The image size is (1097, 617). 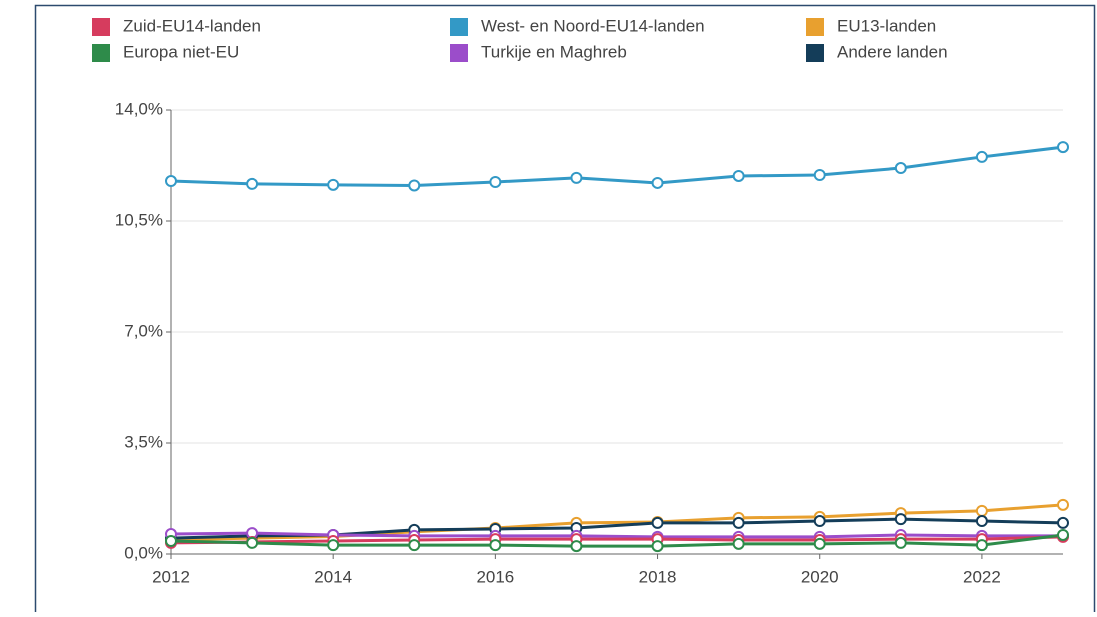 I want to click on legend-label: Europa niet-EU, so click(x=181, y=51).